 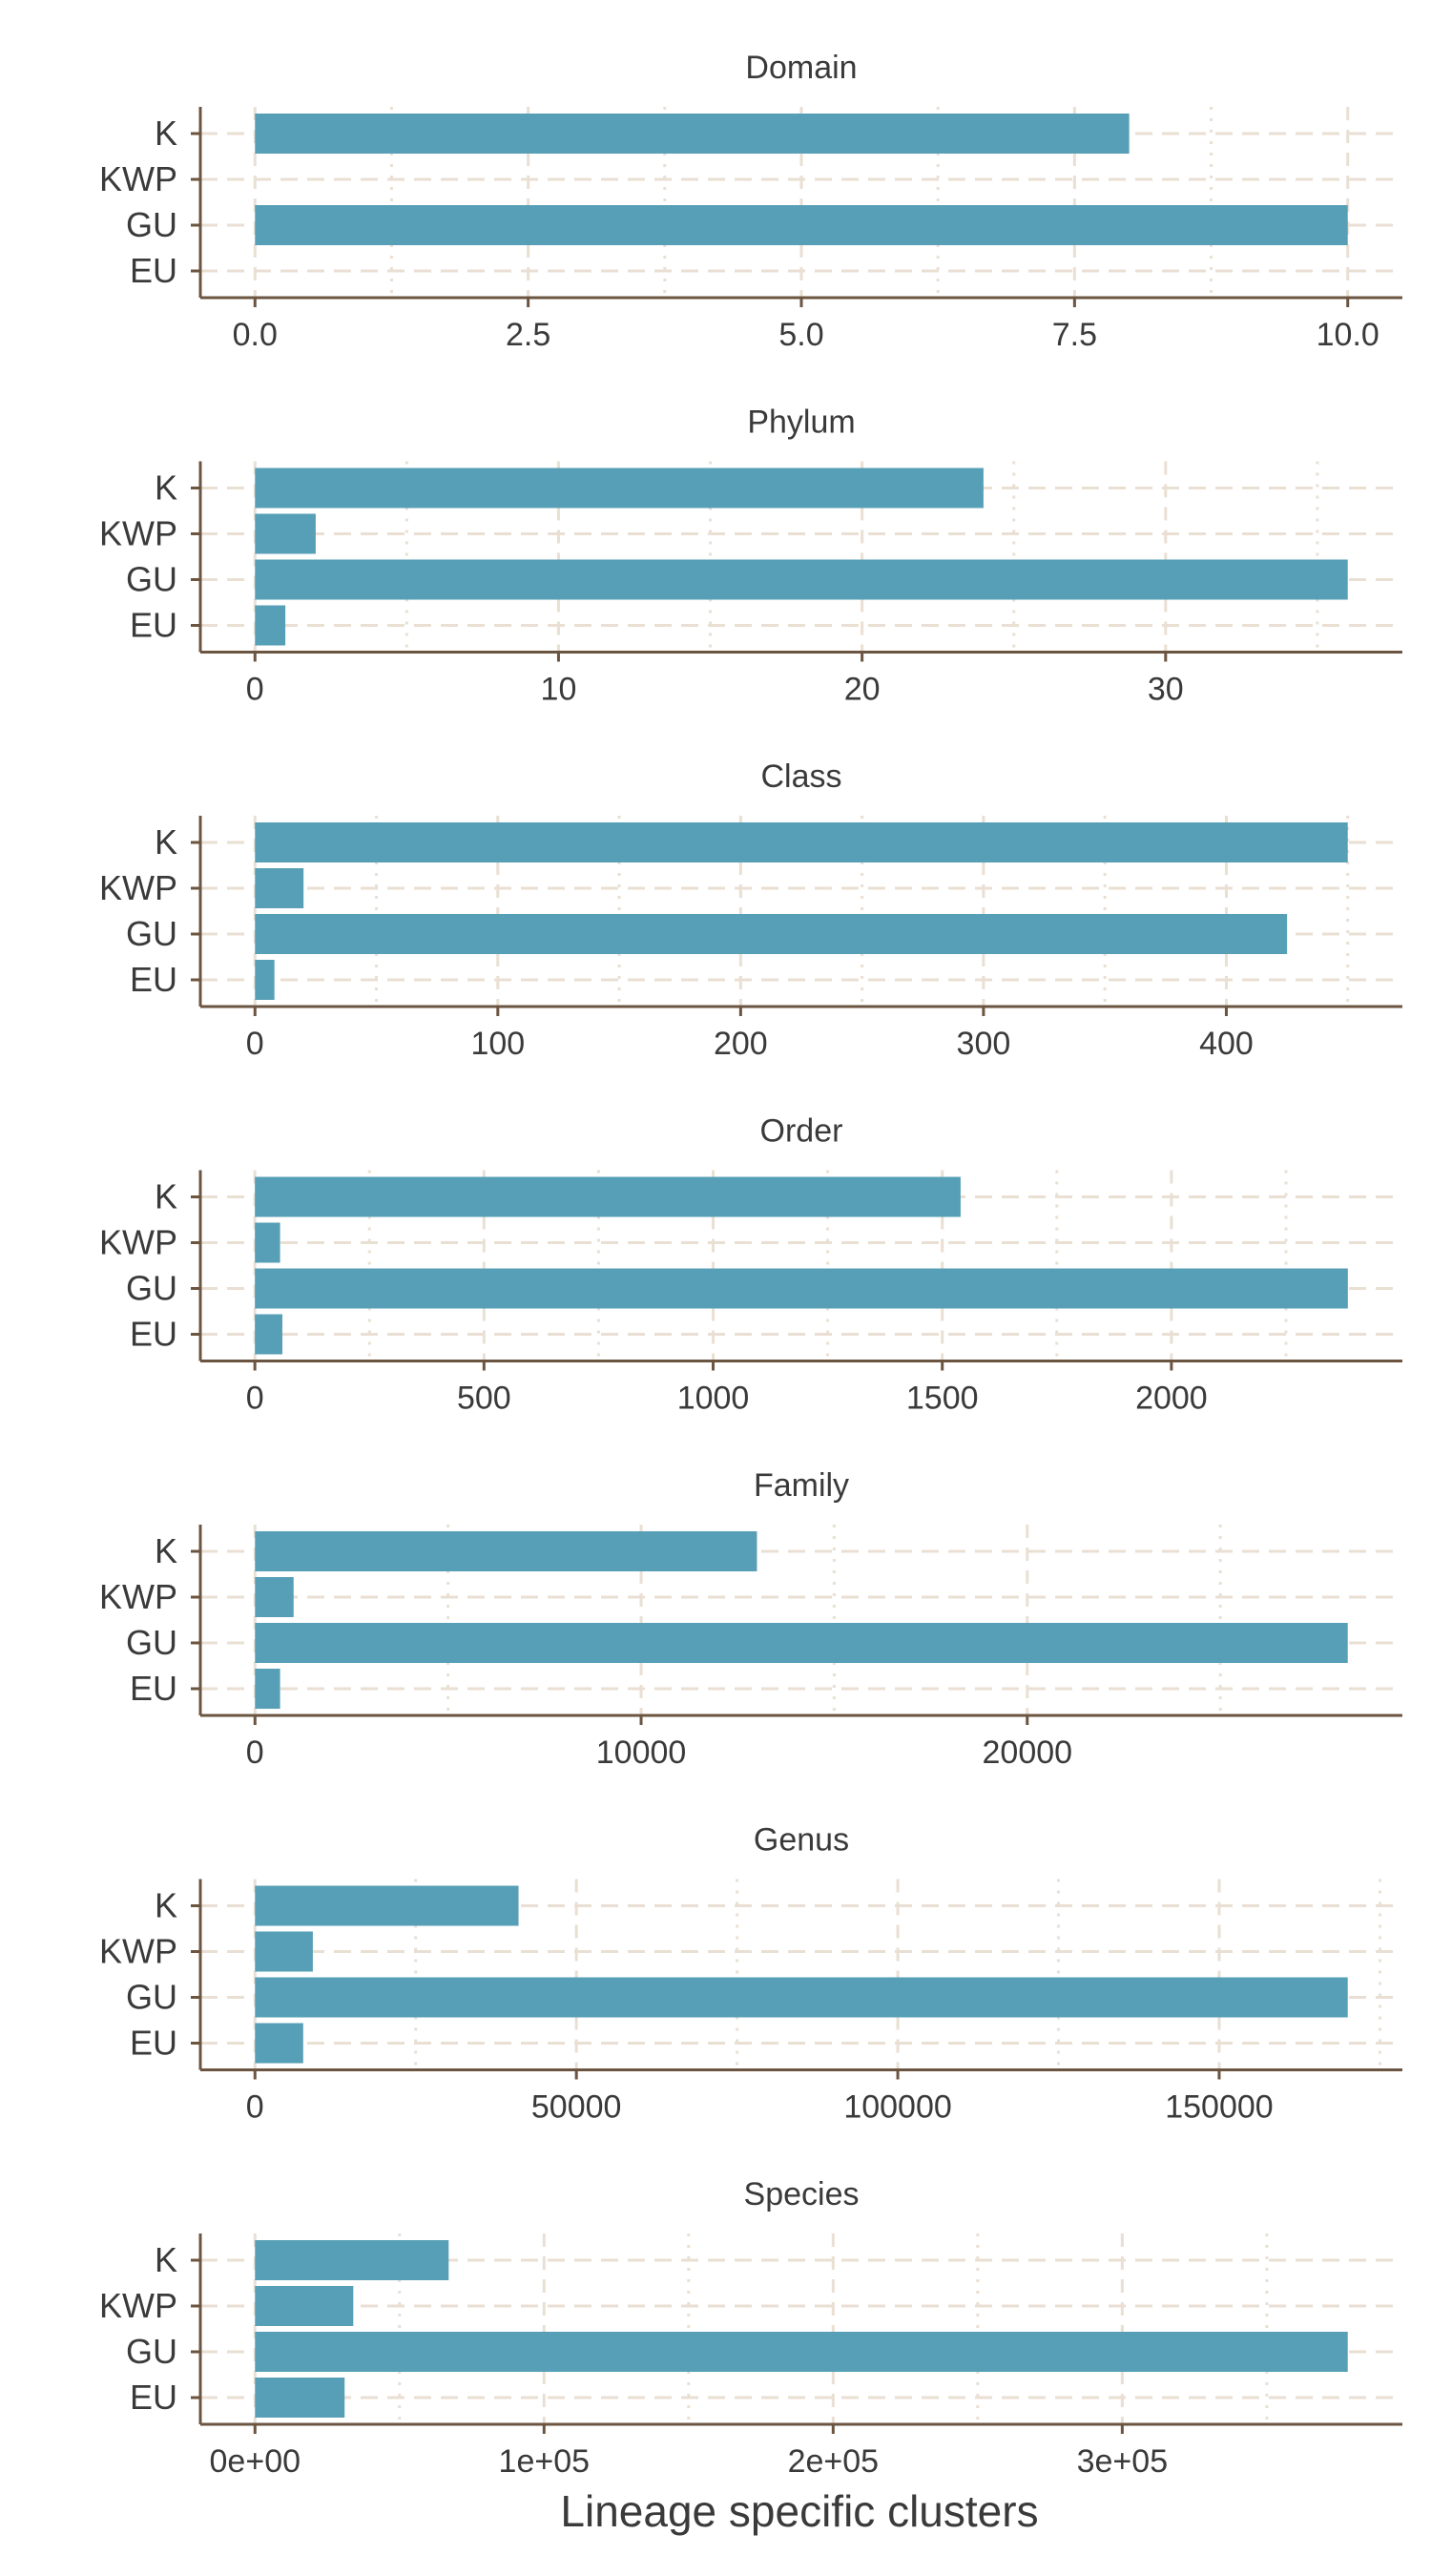 I want to click on x-tick-label: 50000, so click(x=577, y=2107).